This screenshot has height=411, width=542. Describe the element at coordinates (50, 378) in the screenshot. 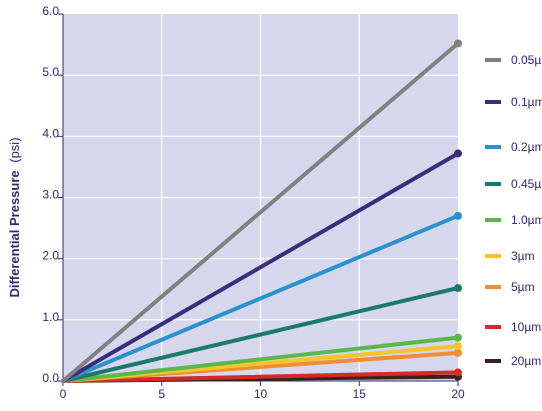

I see `y-tick-label: 0.0` at that location.